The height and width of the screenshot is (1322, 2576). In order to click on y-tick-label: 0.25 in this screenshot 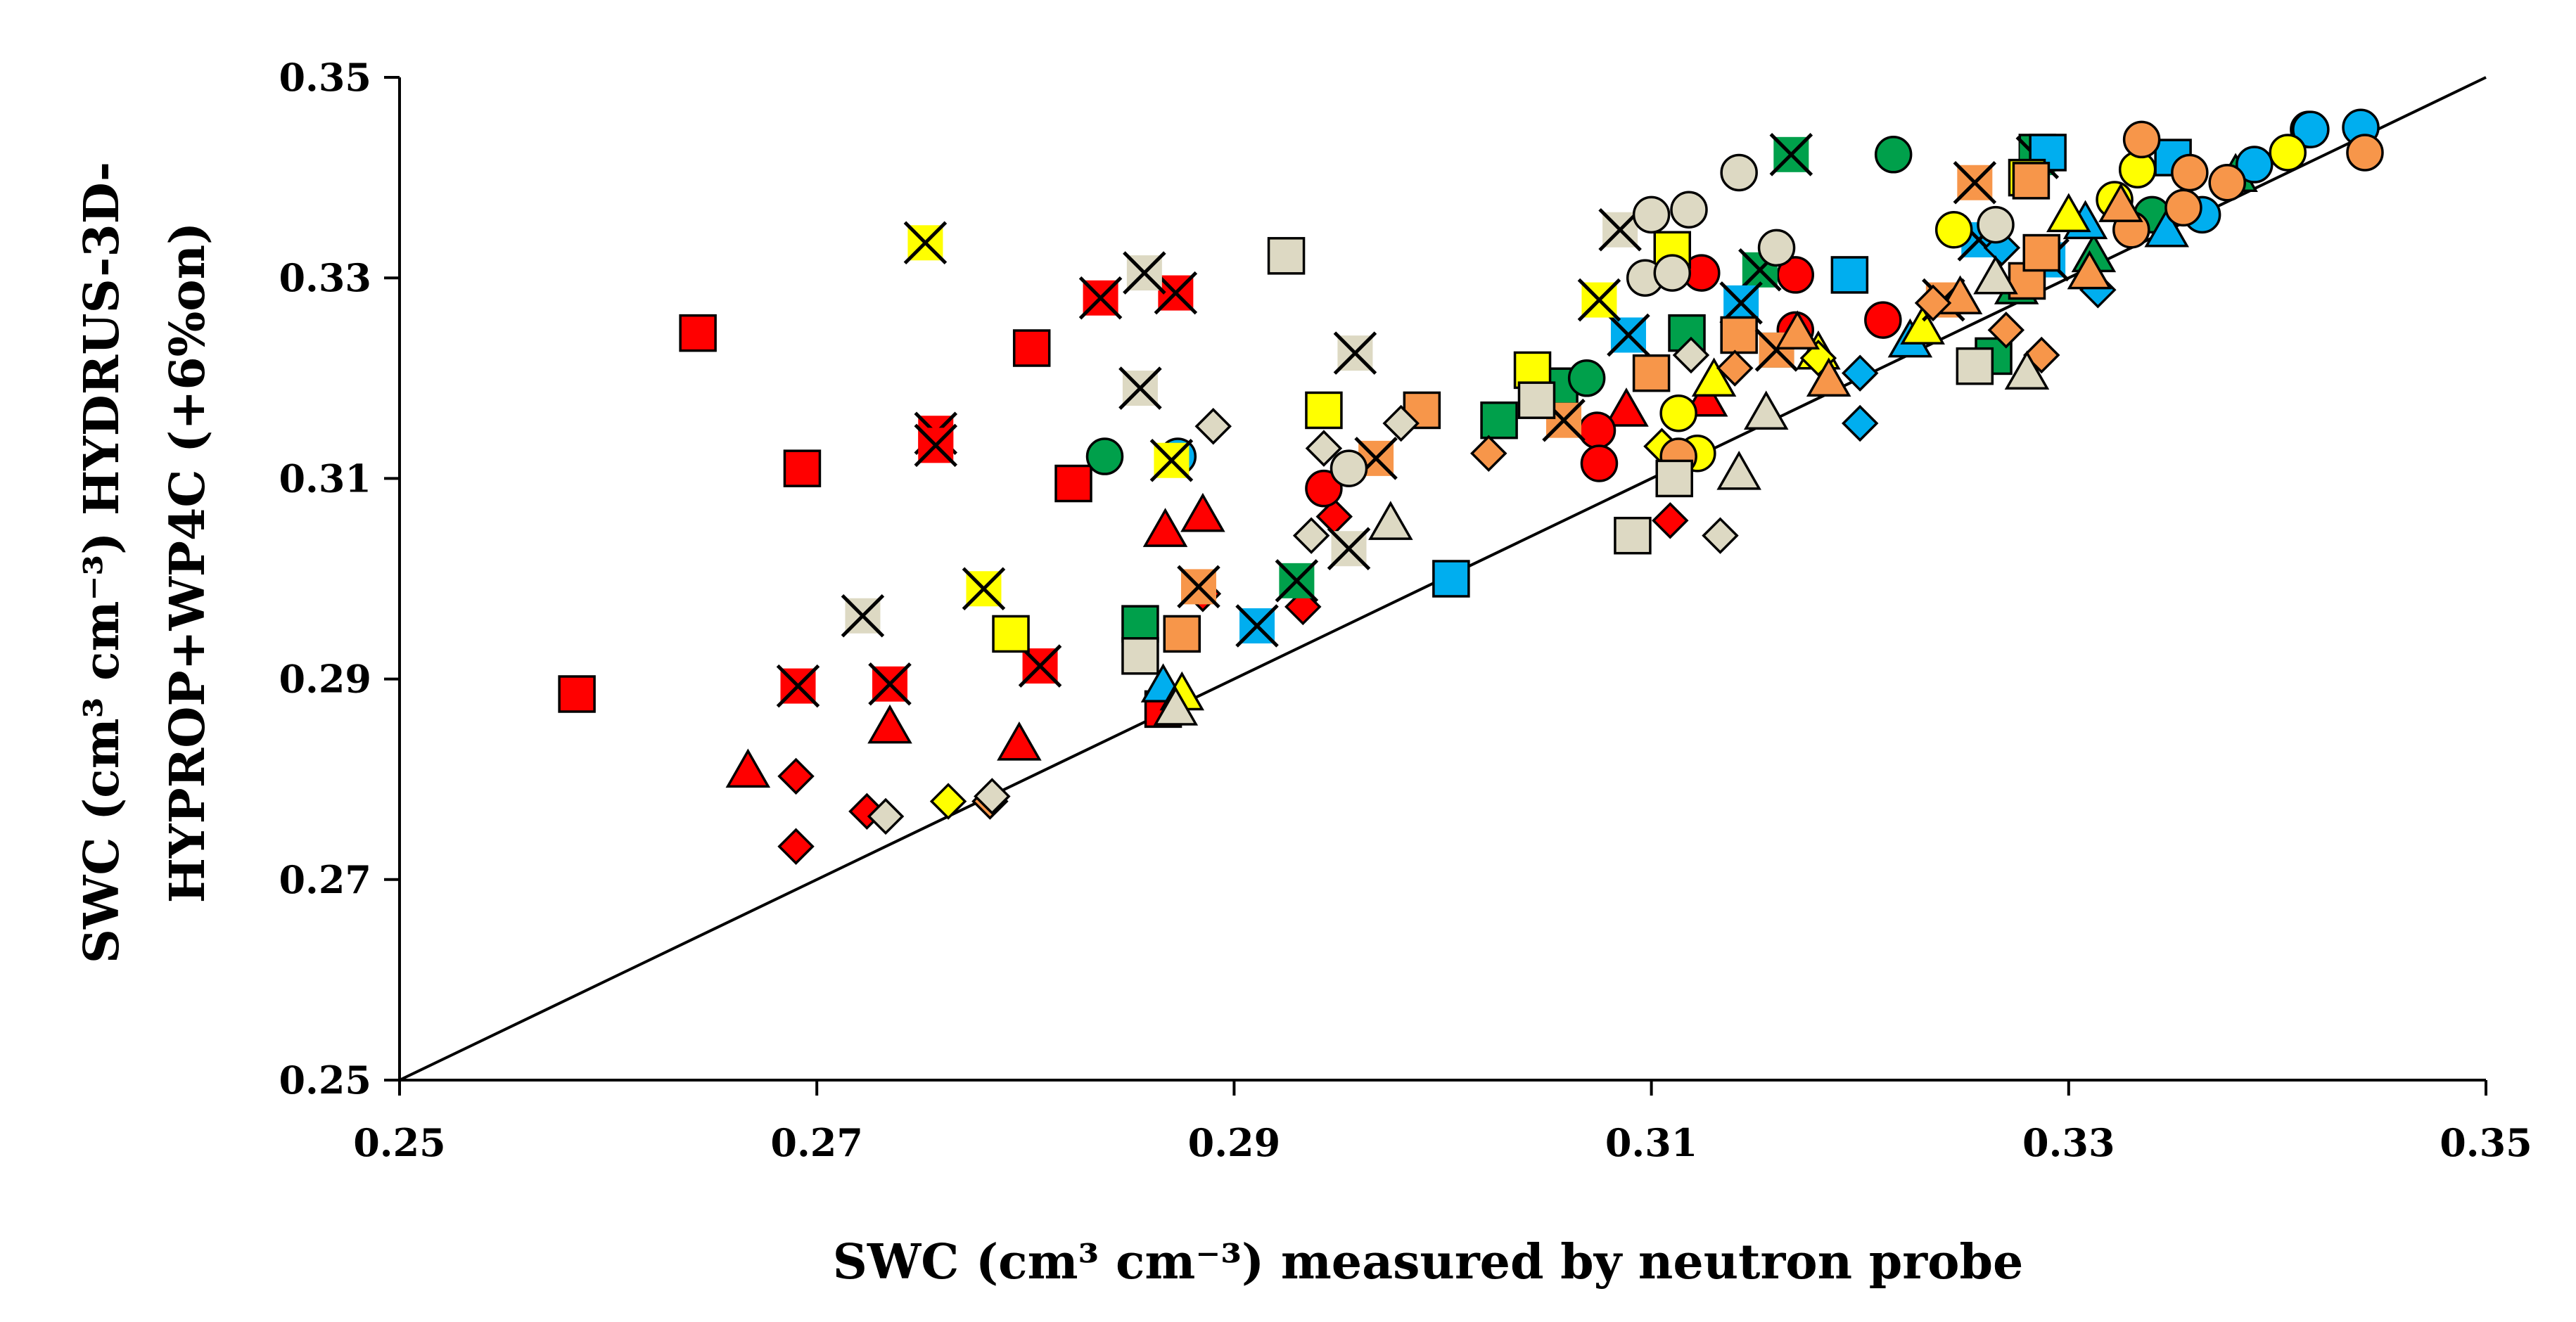, I will do `click(325, 1080)`.